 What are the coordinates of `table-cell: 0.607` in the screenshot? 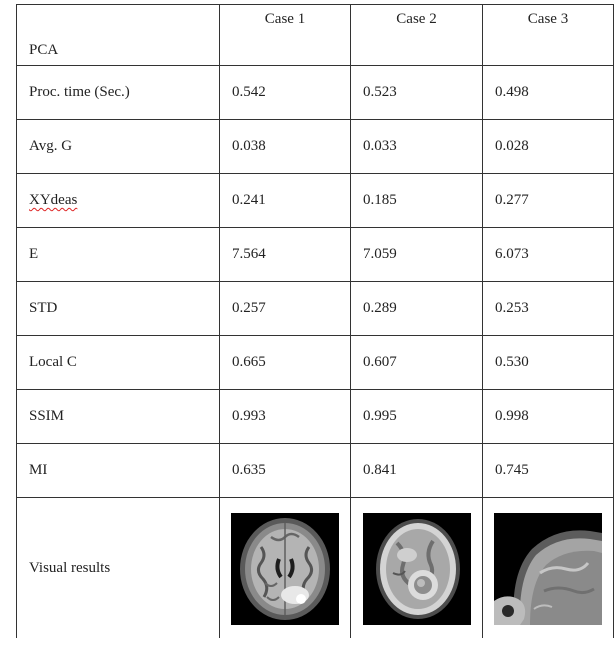 It's located at (416, 362).